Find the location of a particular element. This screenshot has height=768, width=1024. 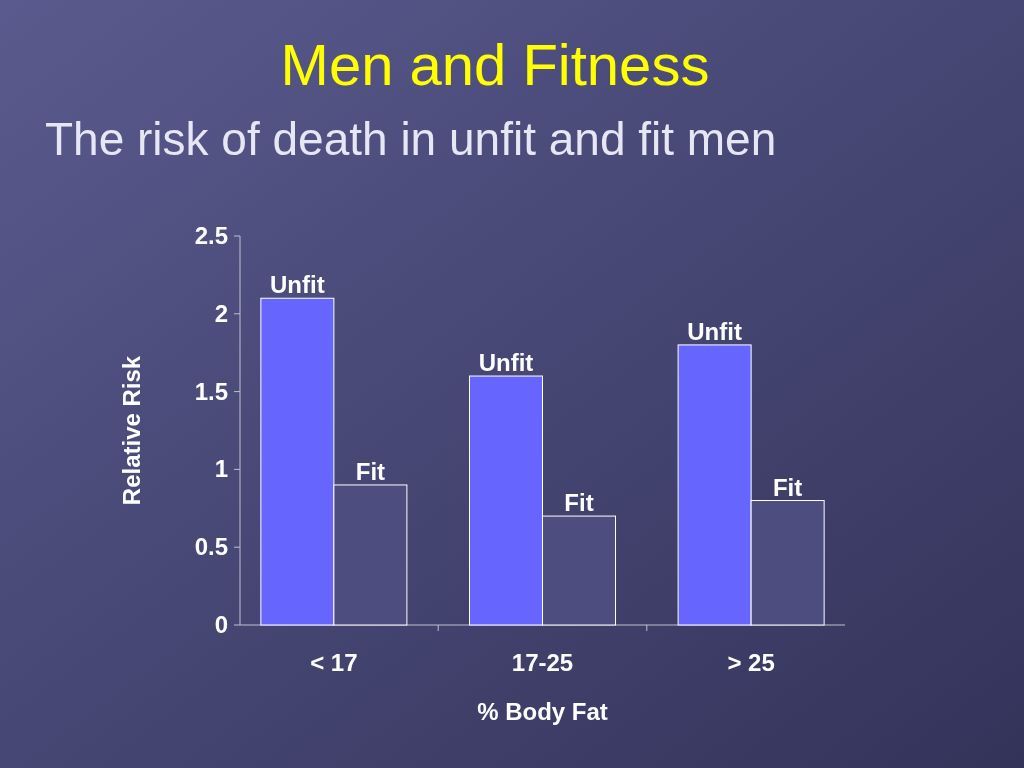

y-tick-label: 1.5 is located at coordinates (211, 391).